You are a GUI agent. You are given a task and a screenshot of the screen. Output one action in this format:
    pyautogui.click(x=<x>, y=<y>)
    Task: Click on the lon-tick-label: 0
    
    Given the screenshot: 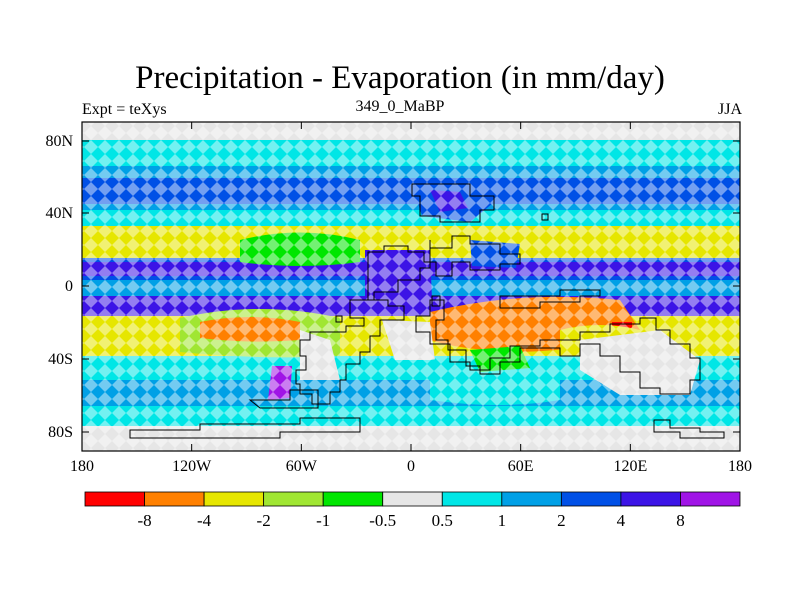 What is the action you would take?
    pyautogui.click(x=411, y=466)
    